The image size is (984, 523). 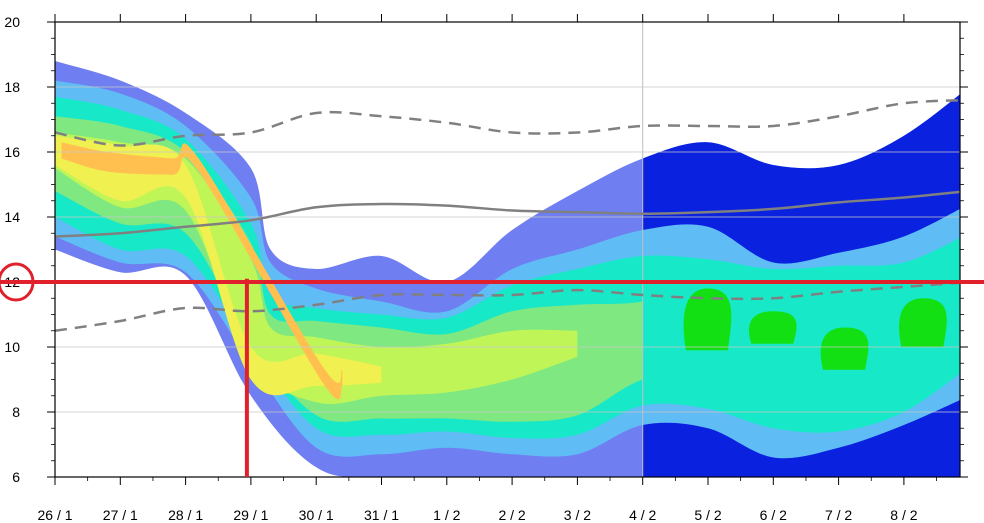 What do you see at coordinates (381, 515) in the screenshot?
I see `x-tick-label: 31 / 1` at bounding box center [381, 515].